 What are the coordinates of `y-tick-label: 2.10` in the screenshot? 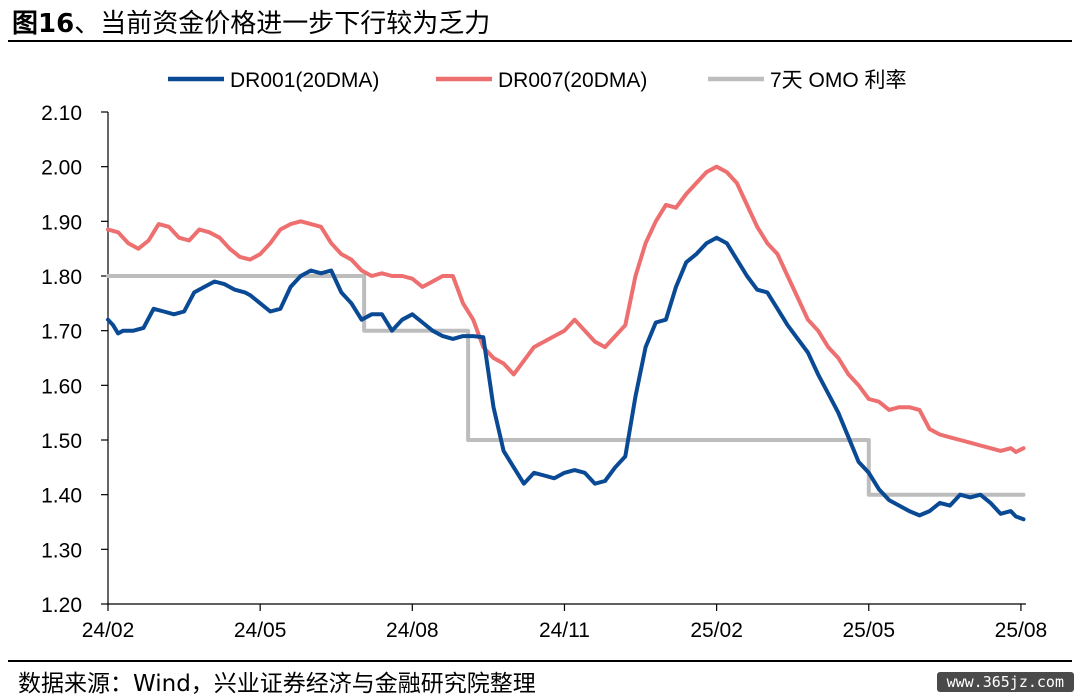 It's located at (61, 113).